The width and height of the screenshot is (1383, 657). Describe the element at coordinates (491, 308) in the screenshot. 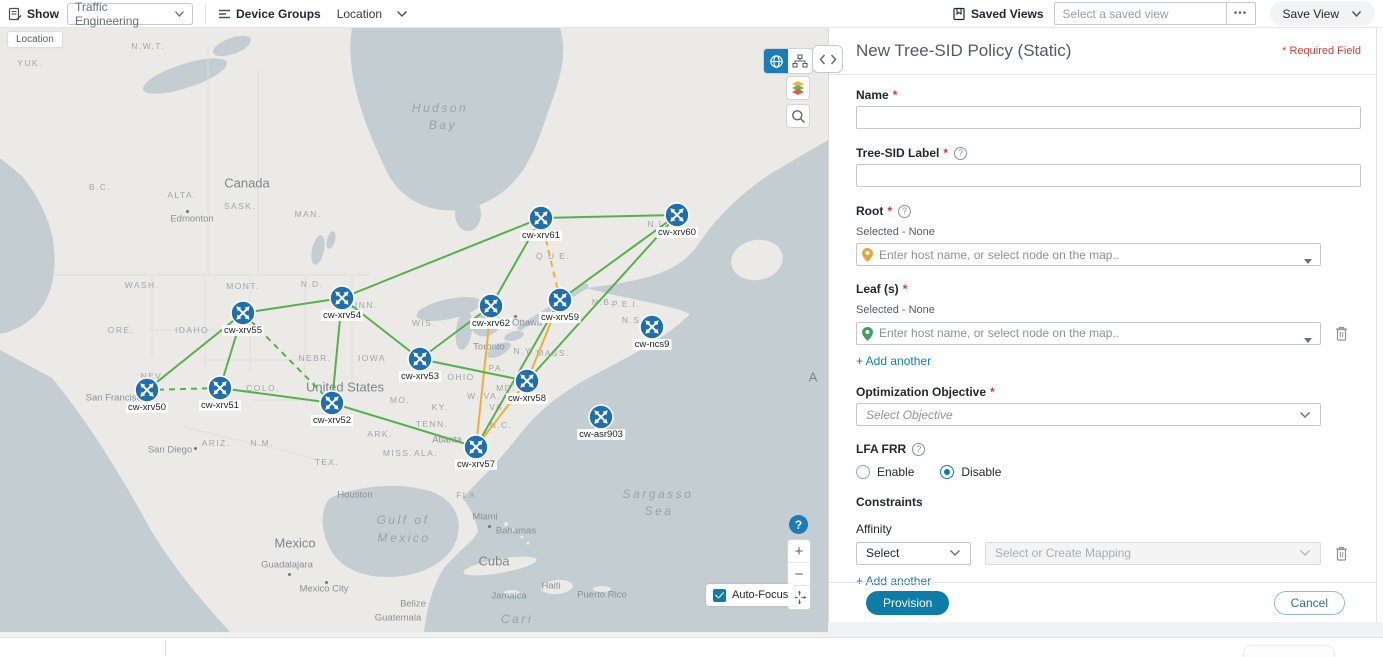

I see `map-node-cw-xrv62: cw-xrv62` at that location.